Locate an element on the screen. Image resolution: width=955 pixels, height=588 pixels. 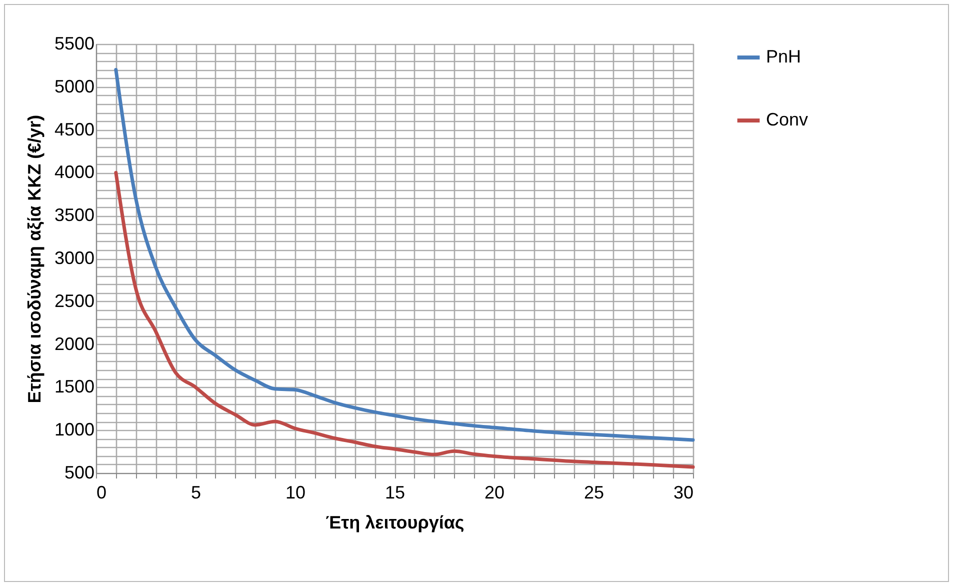
y-tick-label: 5000 is located at coordinates (74, 86).